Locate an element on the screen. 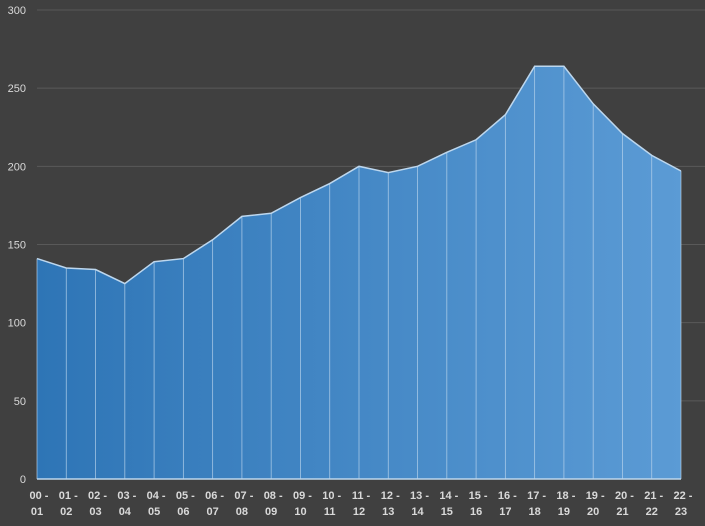 The height and width of the screenshot is (526, 705). x-tick-label: 01 -02 is located at coordinates (68, 504).